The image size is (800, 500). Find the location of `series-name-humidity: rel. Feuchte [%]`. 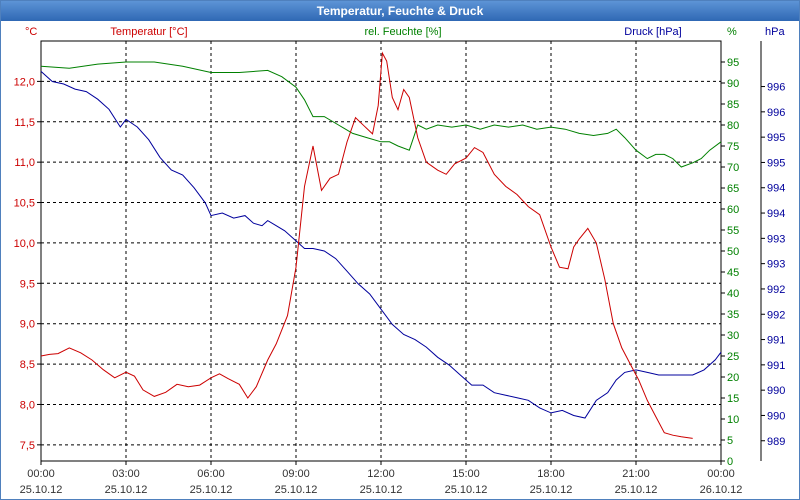

series-name-humidity: rel. Feuchte [%] is located at coordinates (402, 32).